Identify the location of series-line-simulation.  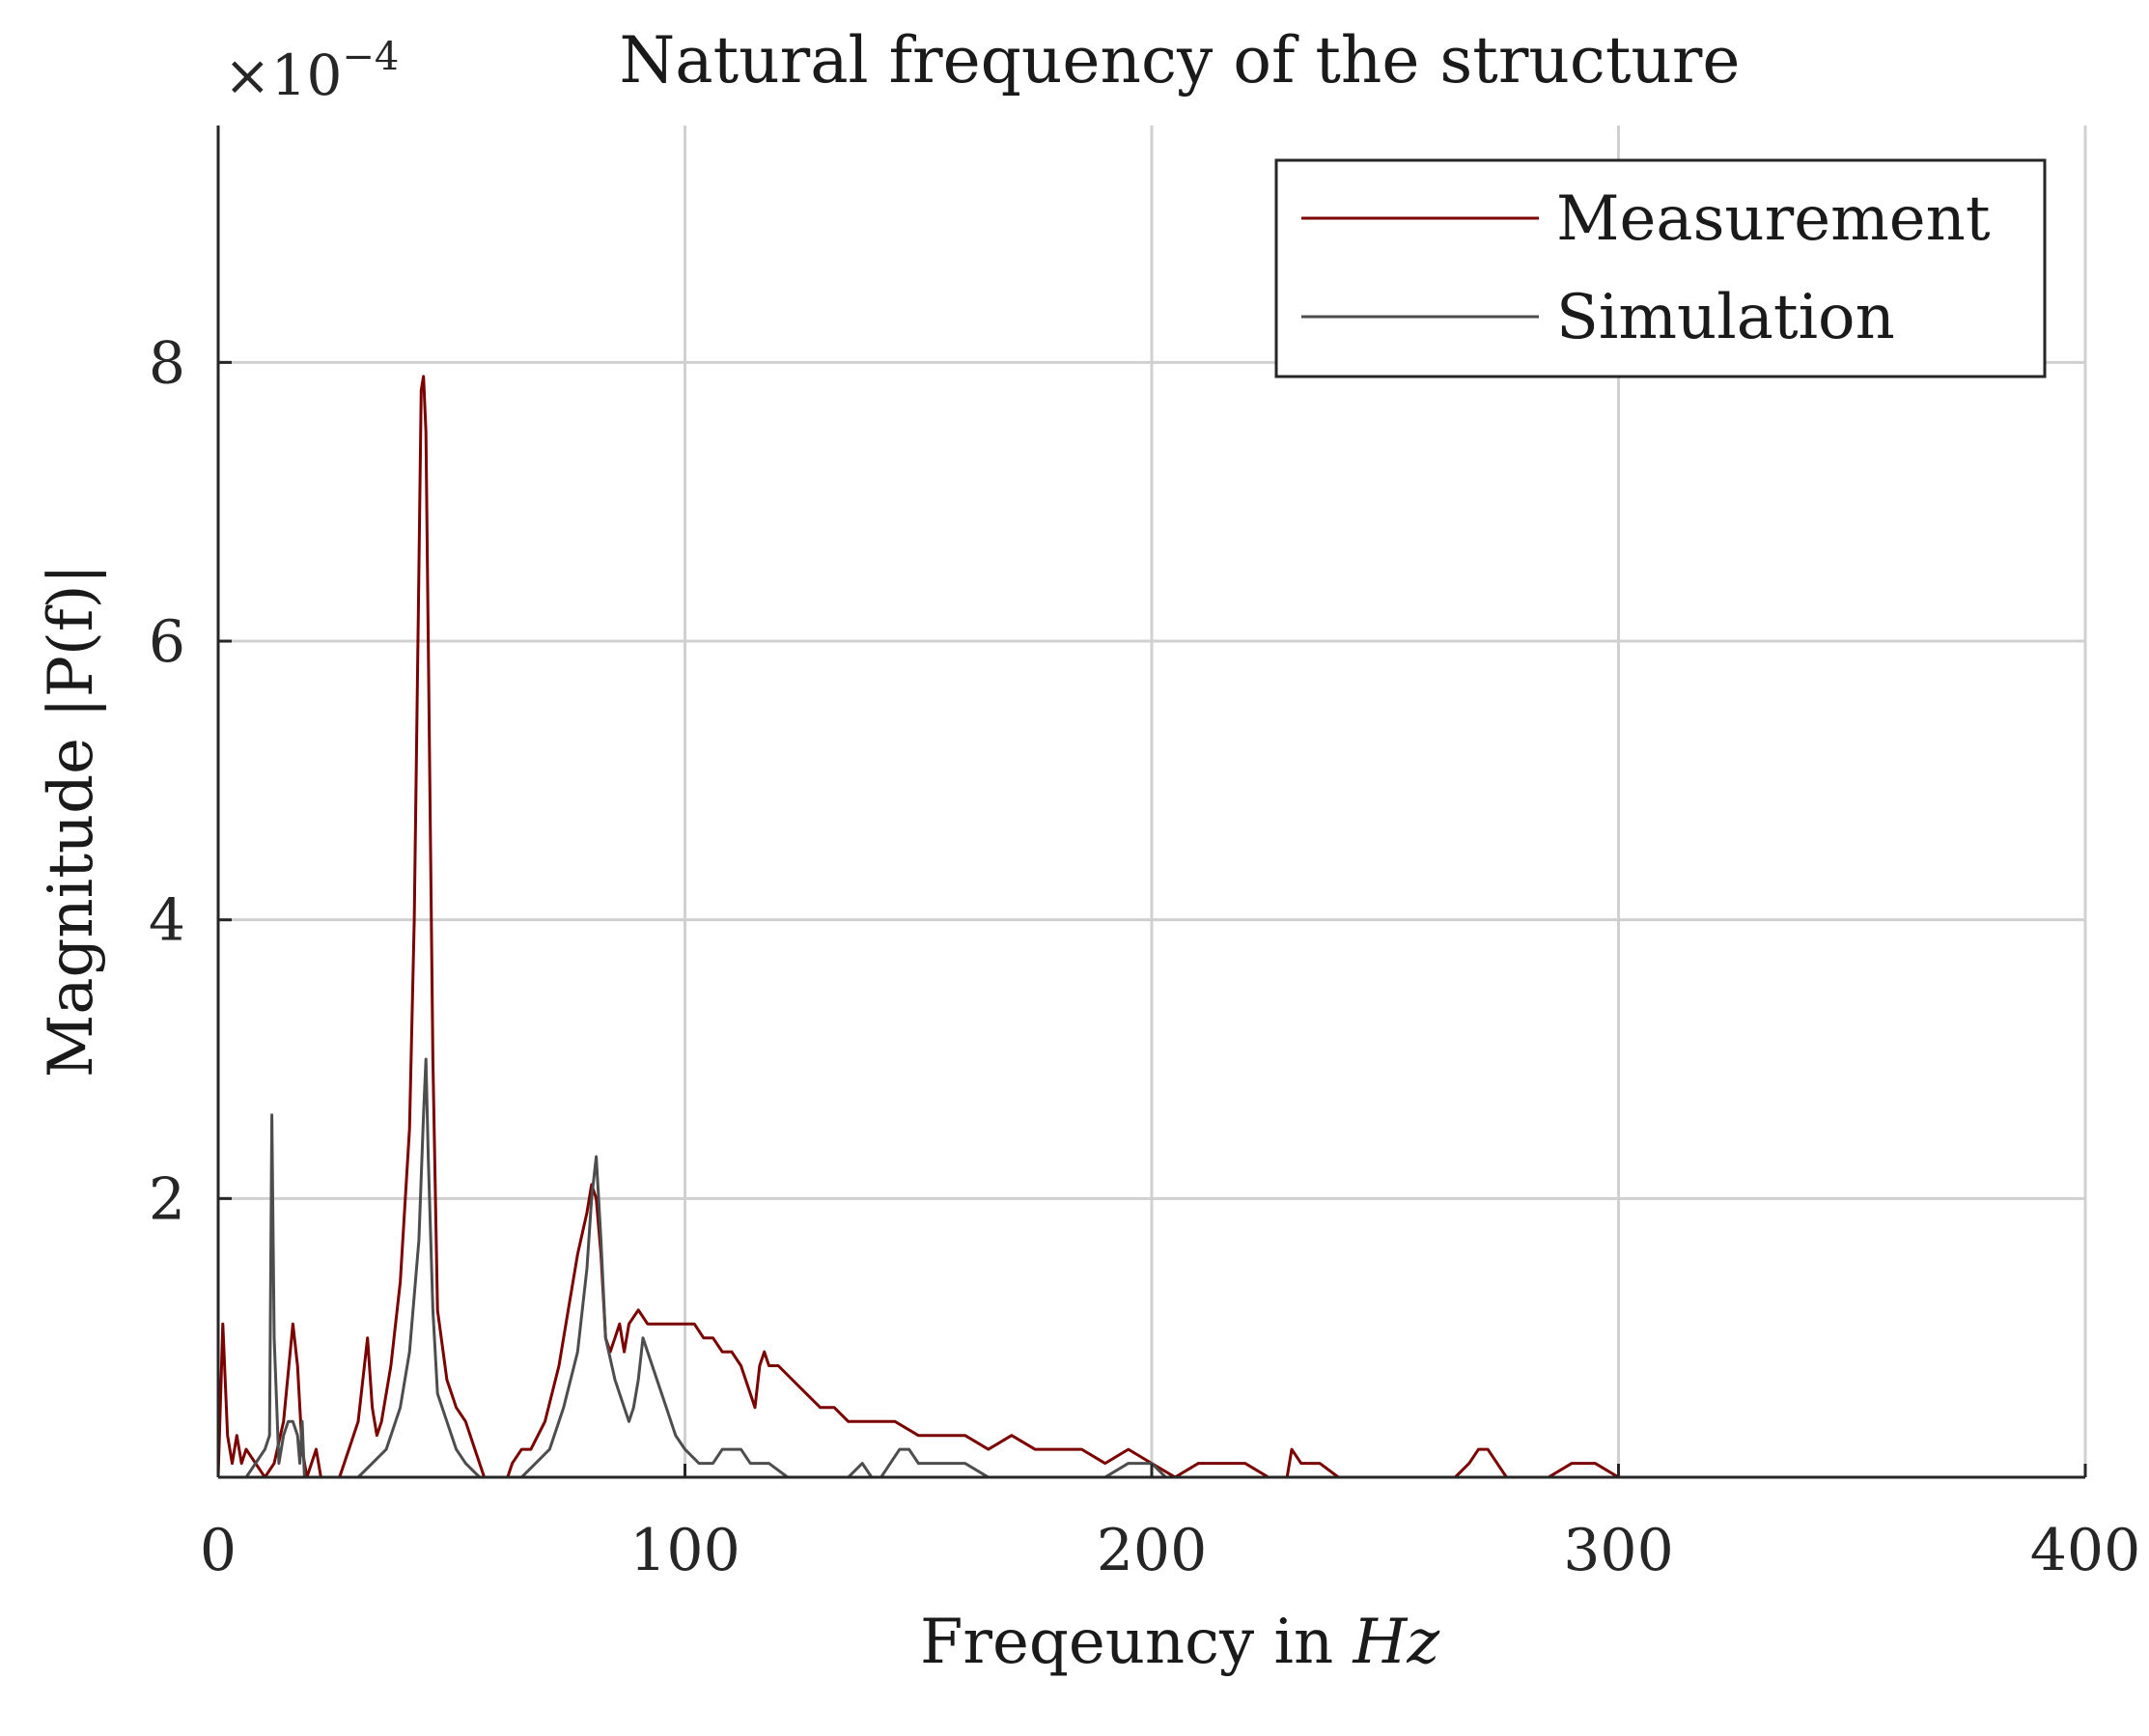
(708, 1268).